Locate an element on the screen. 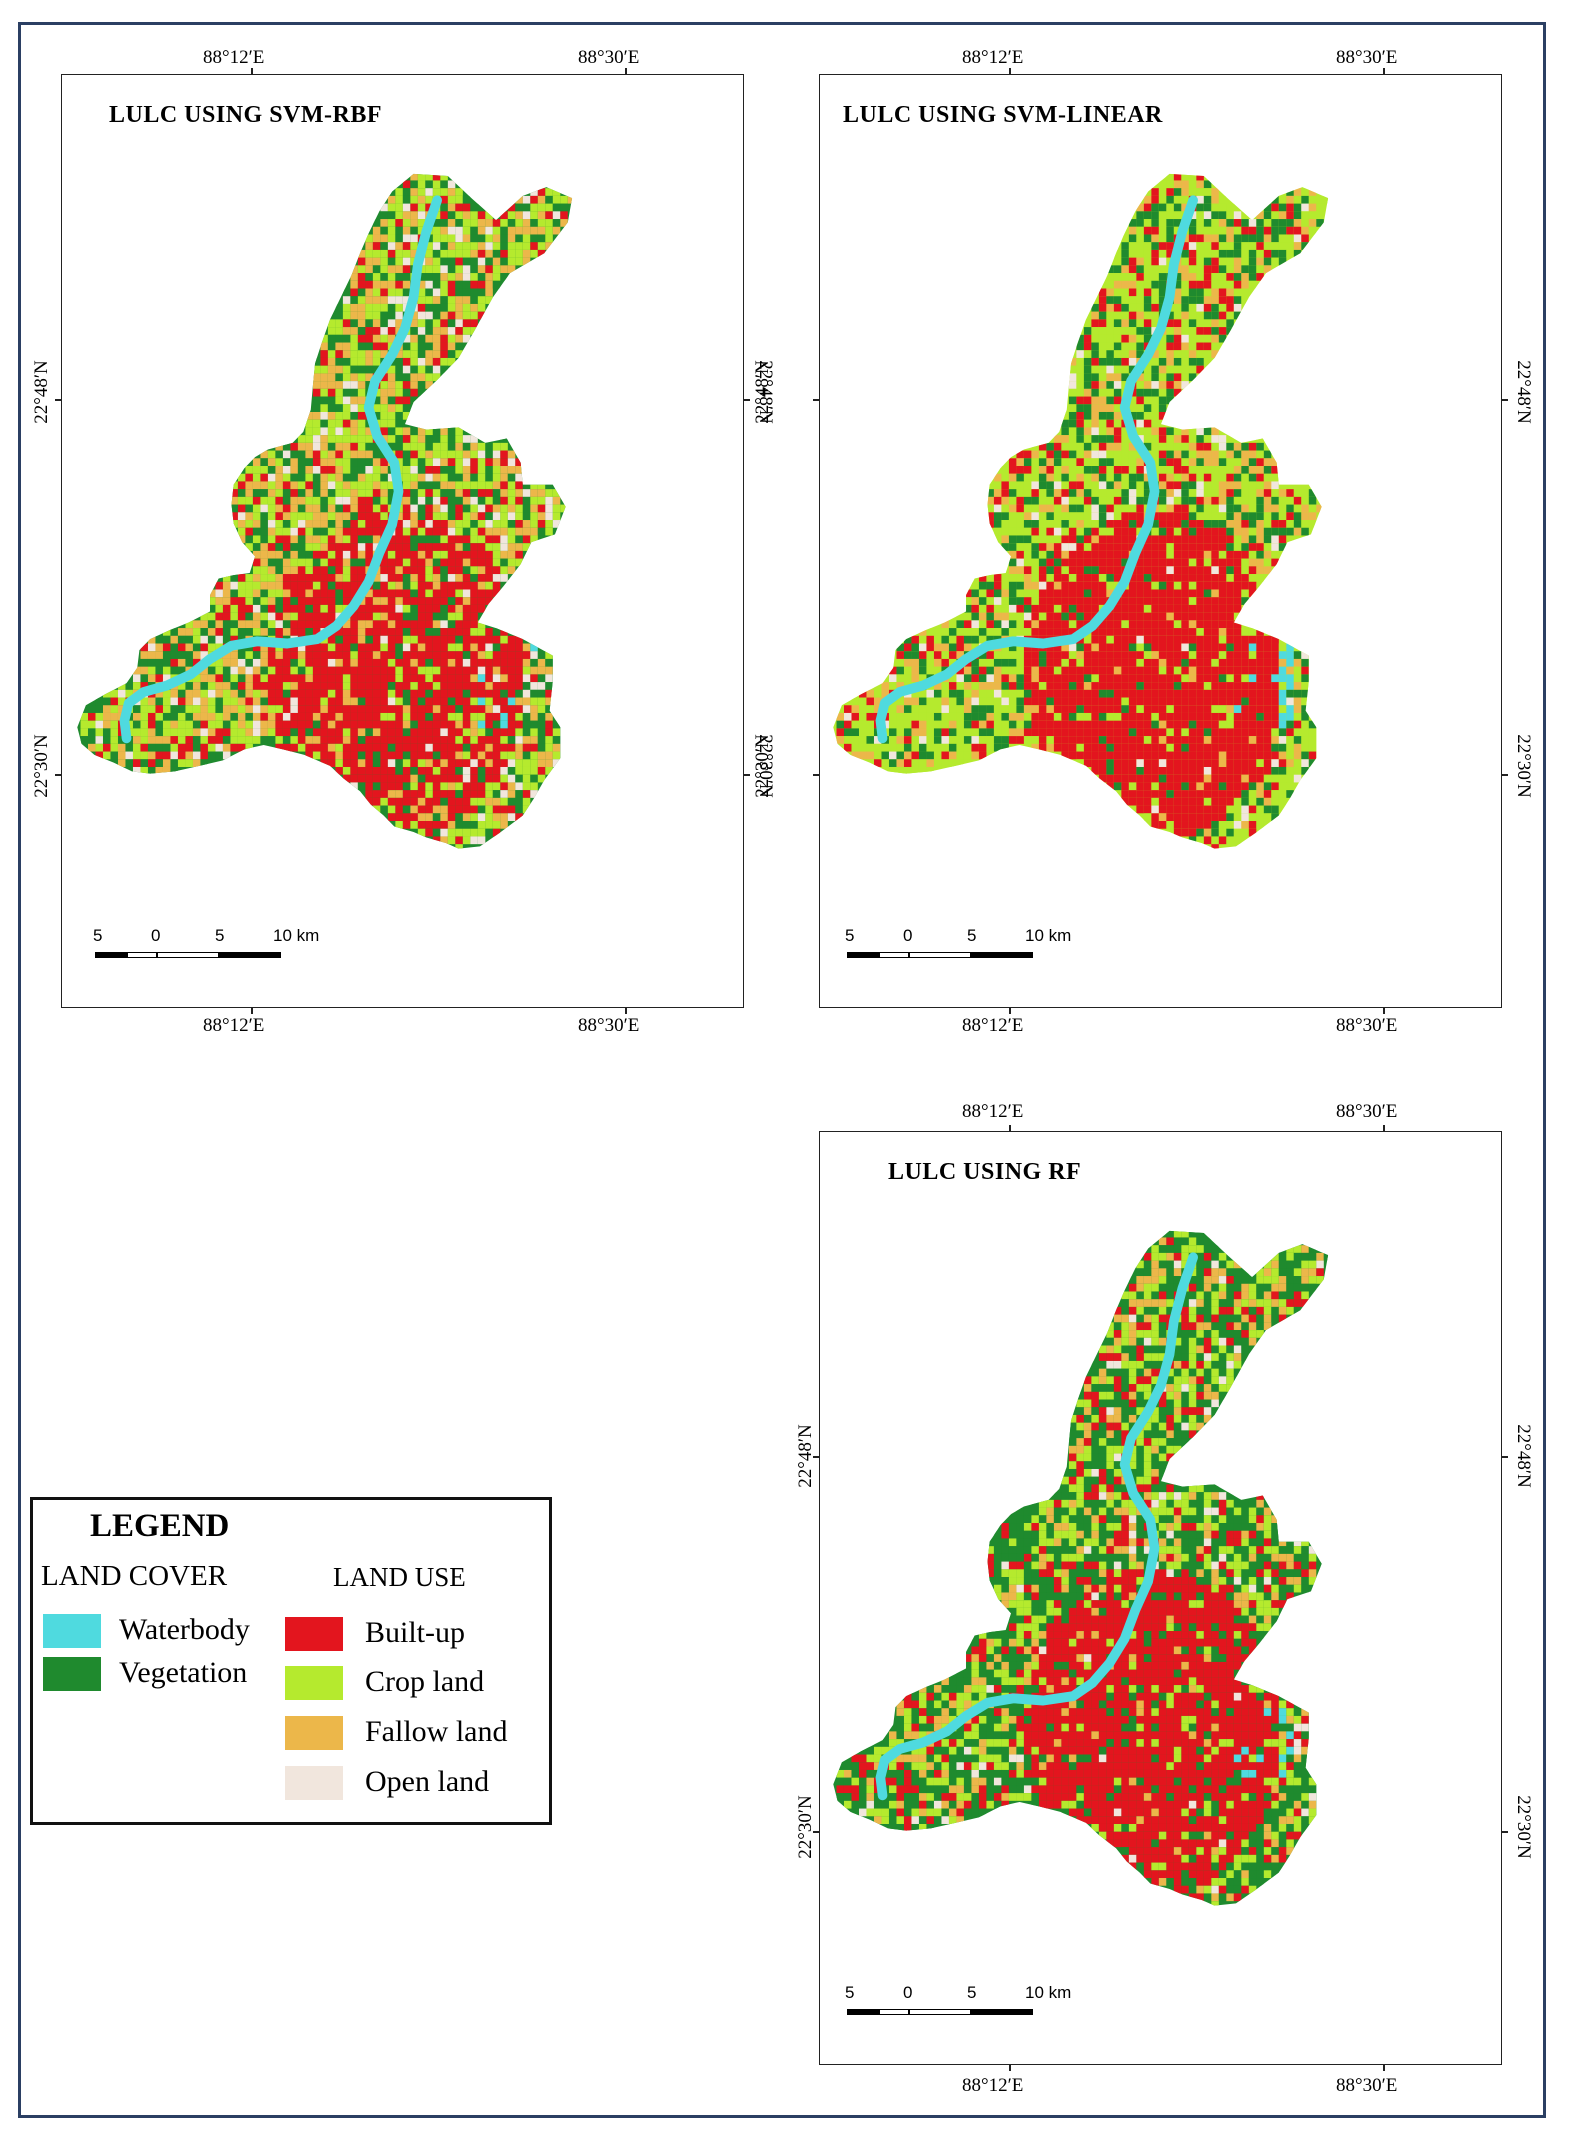 The image size is (1569, 2140). lulc-map-svm-rbf is located at coordinates (325, 511).